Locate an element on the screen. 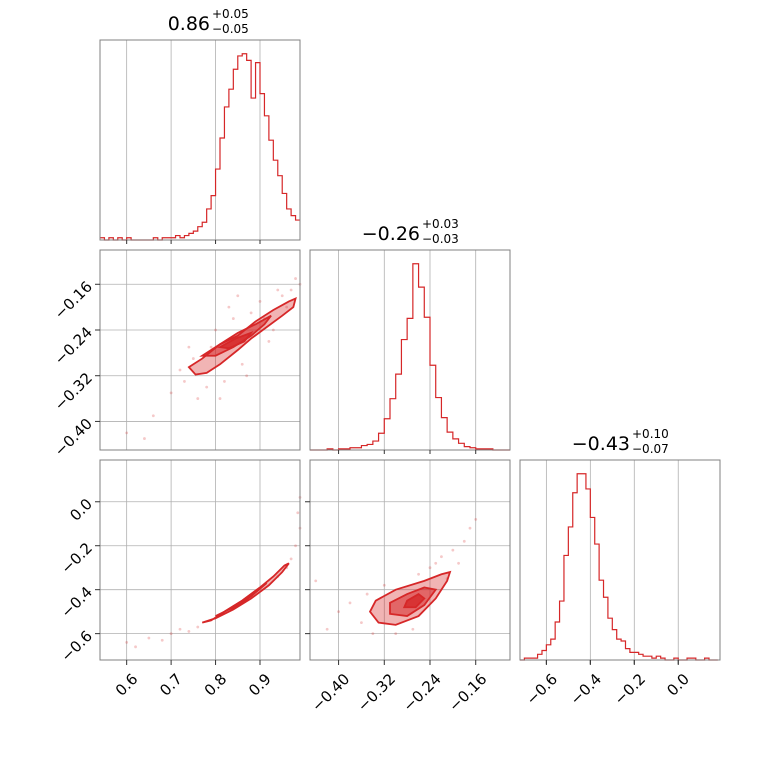 This screenshot has height=760, width=760. title-plus-error: +0.10 is located at coordinates (650, 434).